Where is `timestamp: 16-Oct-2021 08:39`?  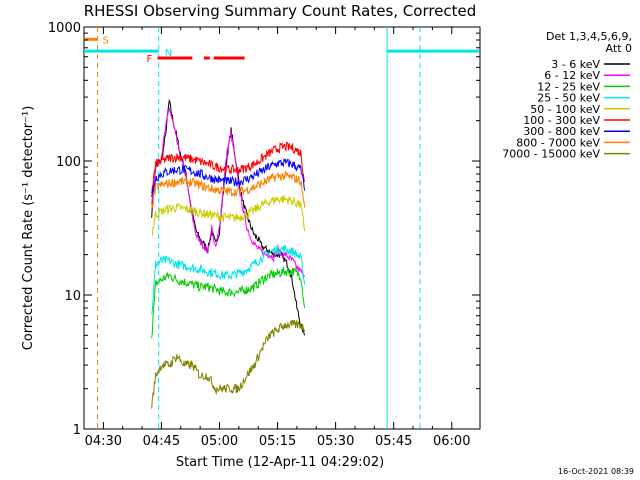
timestamp: 16-Oct-2021 08:39 is located at coordinates (596, 471).